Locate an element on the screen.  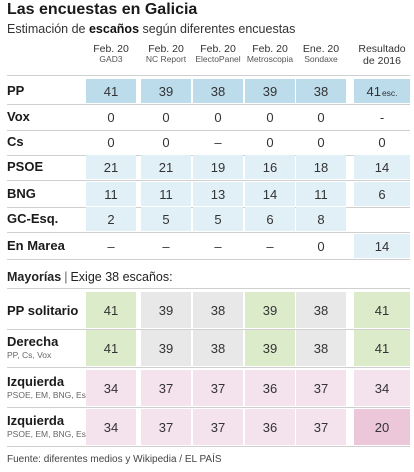
seat-value: 14 is located at coordinates (270, 194).